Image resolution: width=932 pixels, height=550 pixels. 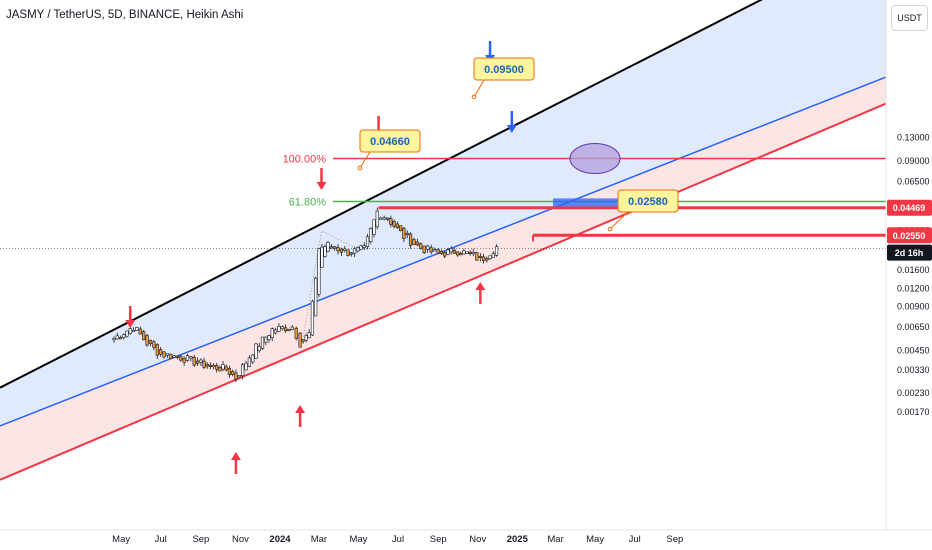 I want to click on time-tick-label: 2024, so click(x=280, y=539).